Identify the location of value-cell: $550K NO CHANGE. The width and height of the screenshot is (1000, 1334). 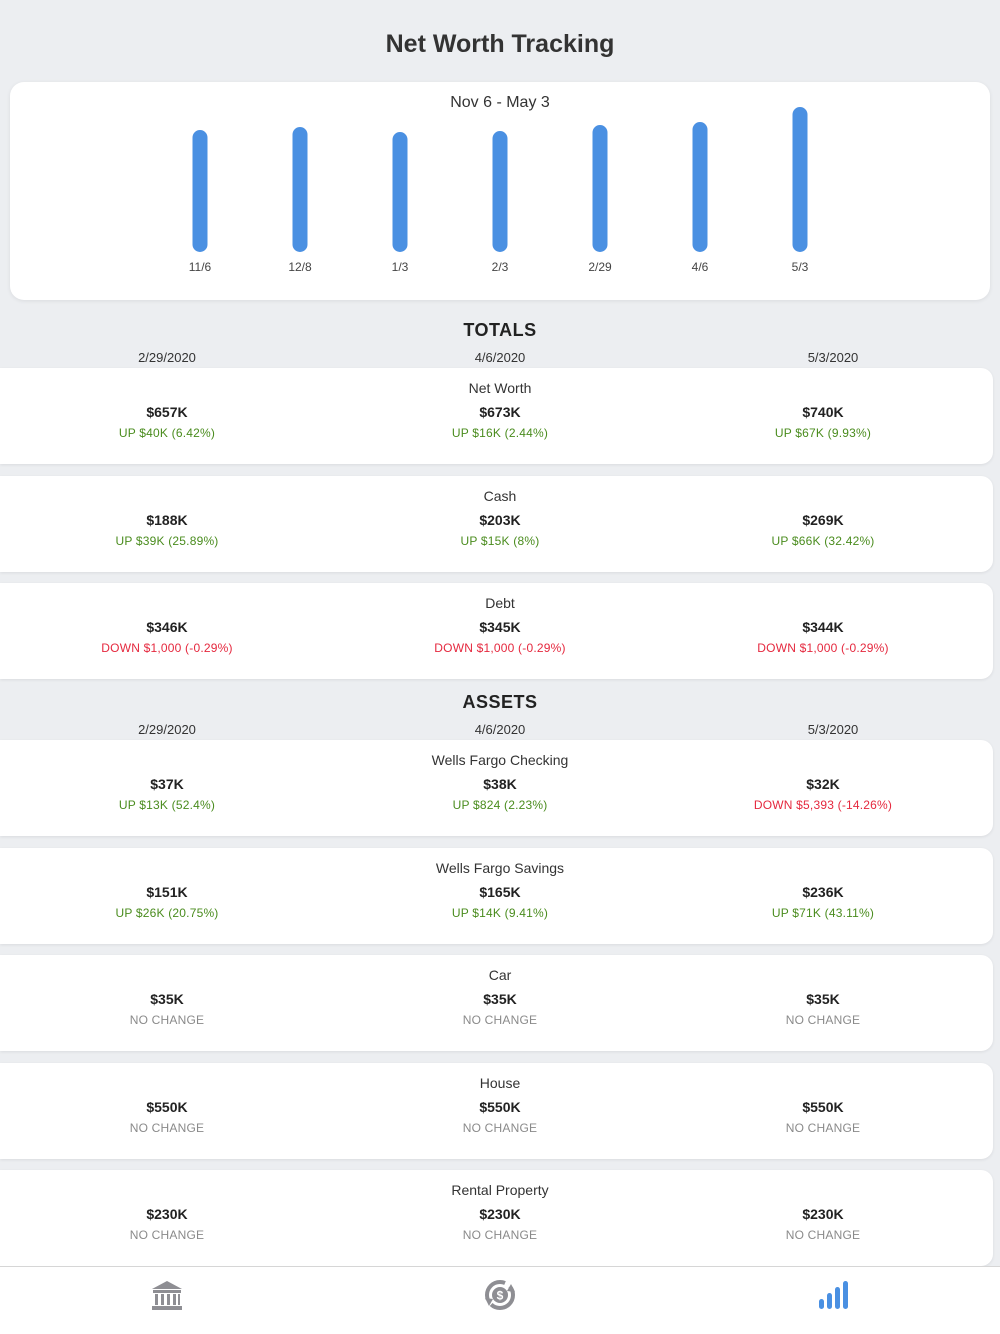
(823, 1117).